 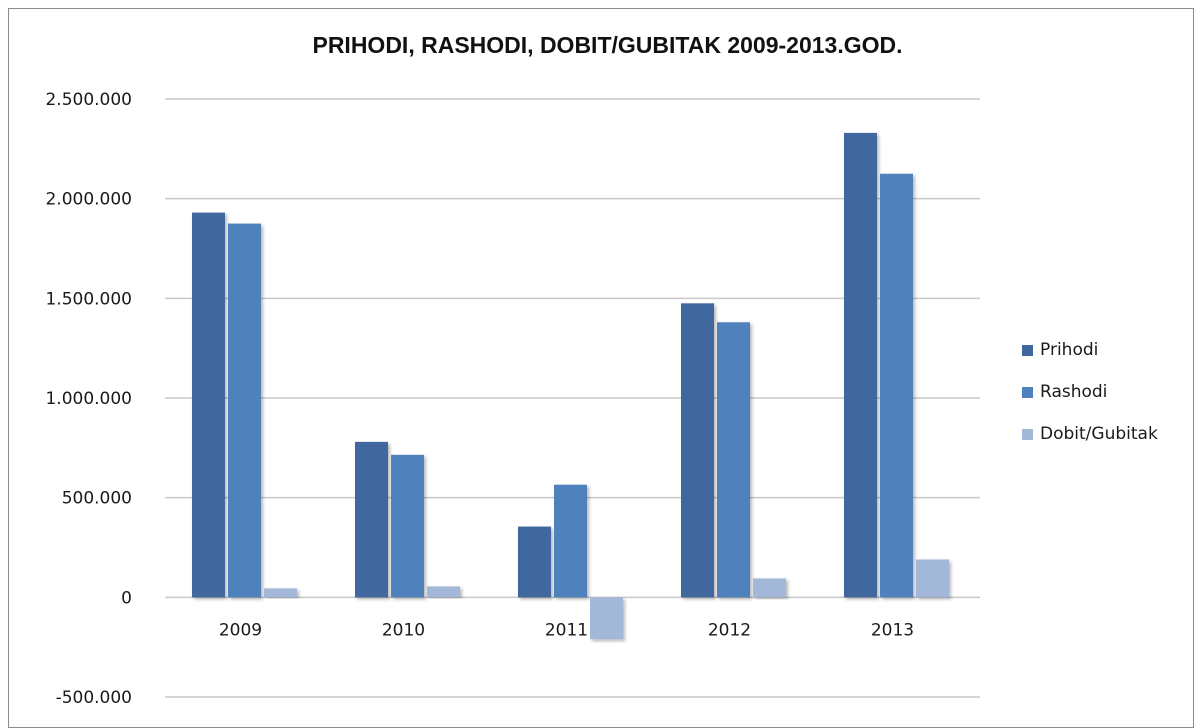 I want to click on bar-dobit-gubitak-2012, so click(x=769, y=588).